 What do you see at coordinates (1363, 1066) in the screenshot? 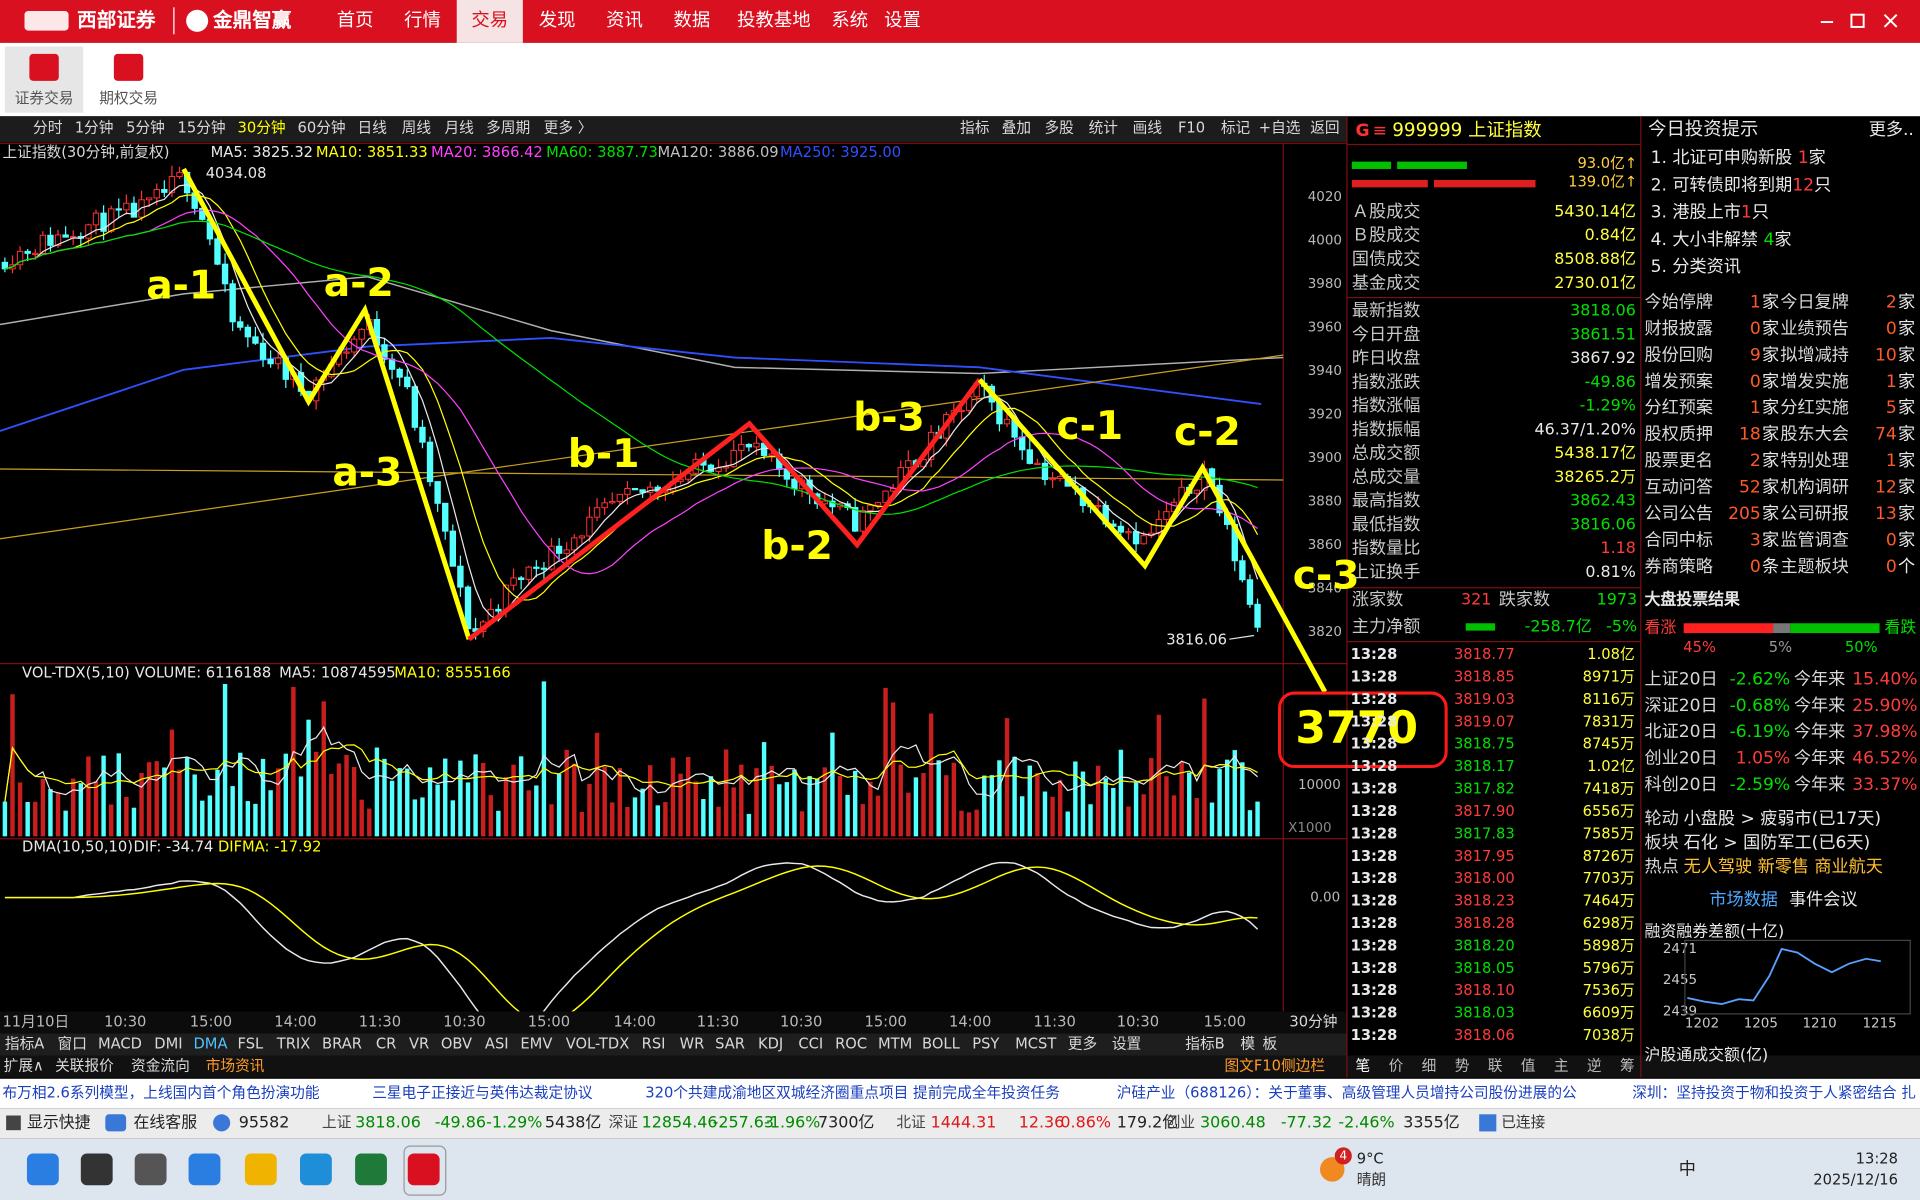
I see `quote-tab: 笔` at bounding box center [1363, 1066].